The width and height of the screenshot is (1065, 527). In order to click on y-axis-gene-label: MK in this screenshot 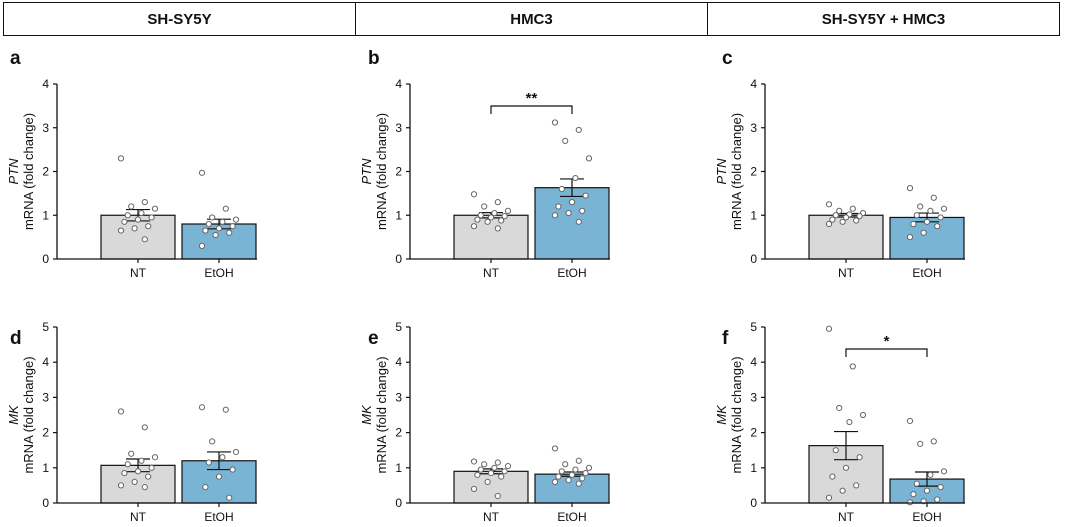, I will do `click(13, 414)`.